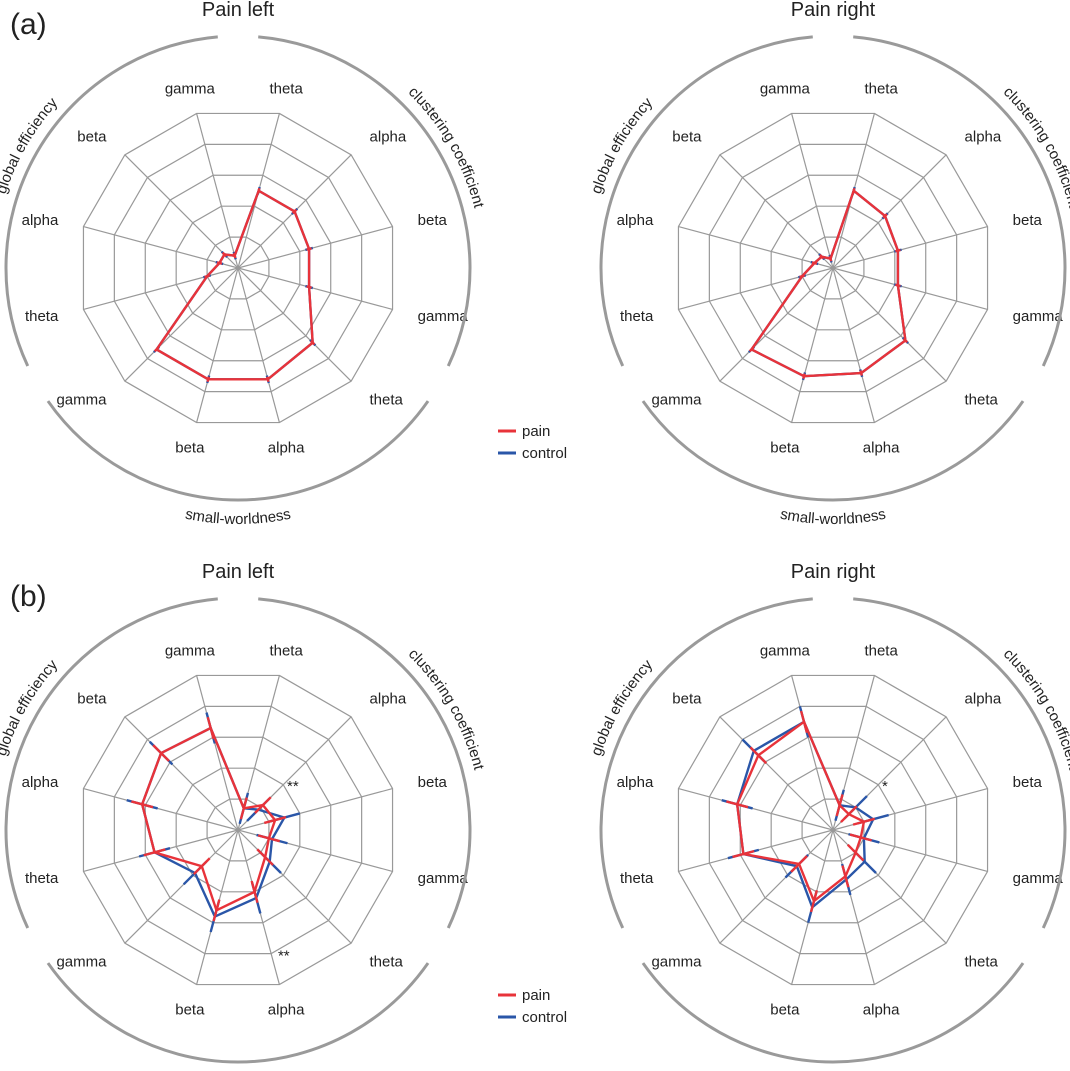 The width and height of the screenshot is (1070, 1071). What do you see at coordinates (833, 10) in the screenshot?
I see `chart-title: Pain right` at bounding box center [833, 10].